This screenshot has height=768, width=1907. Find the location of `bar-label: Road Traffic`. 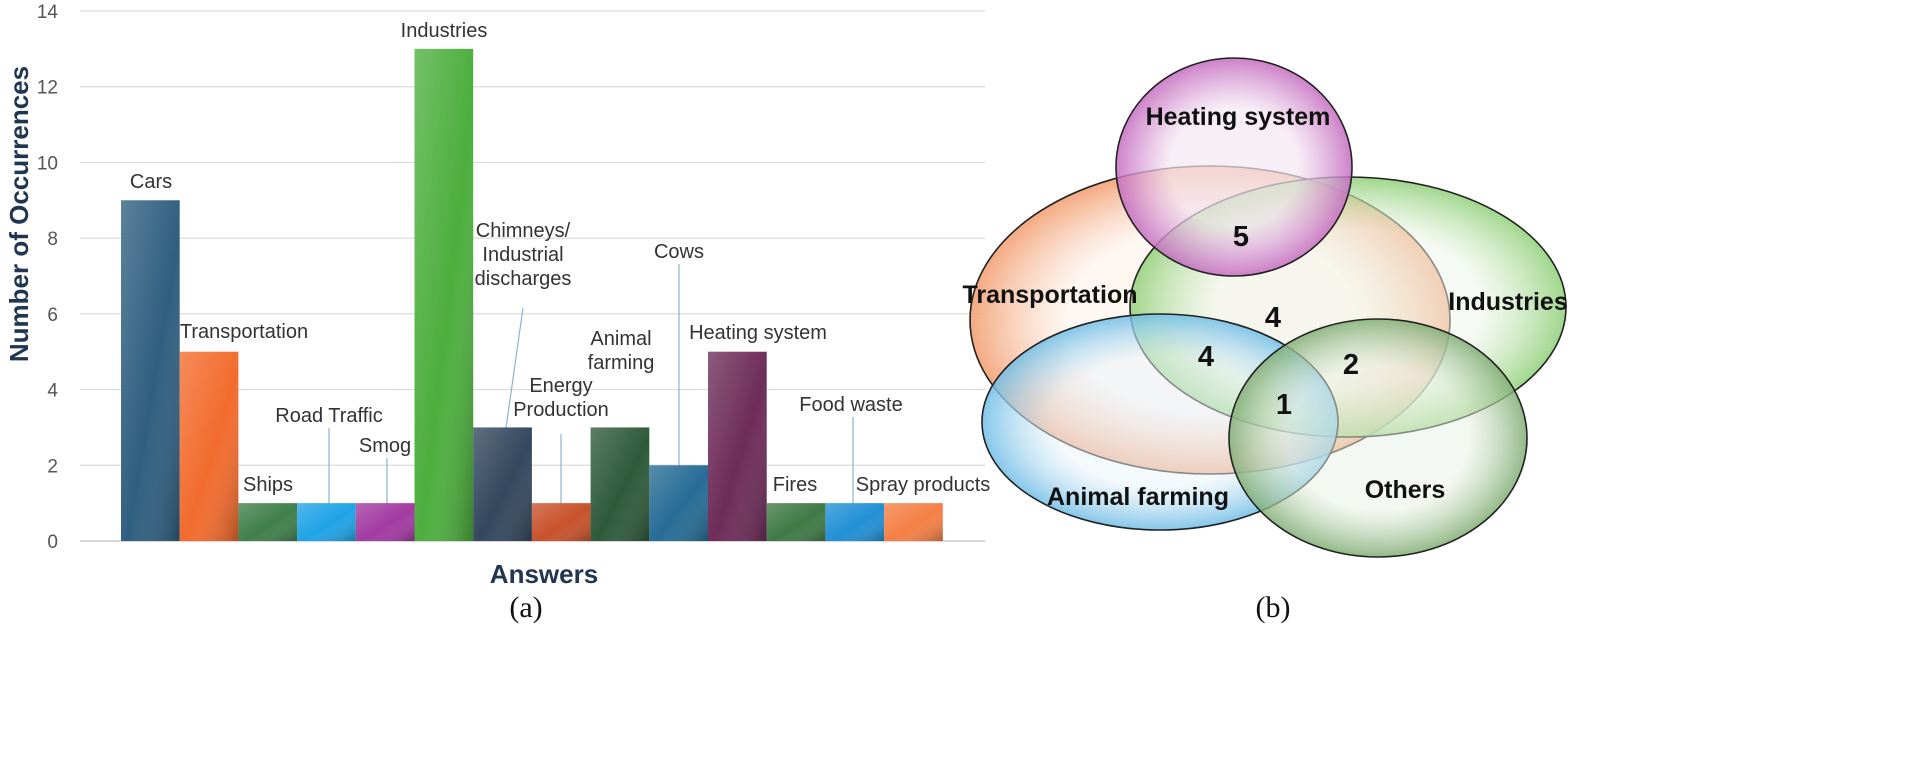

bar-label: Road Traffic is located at coordinates (328, 416).